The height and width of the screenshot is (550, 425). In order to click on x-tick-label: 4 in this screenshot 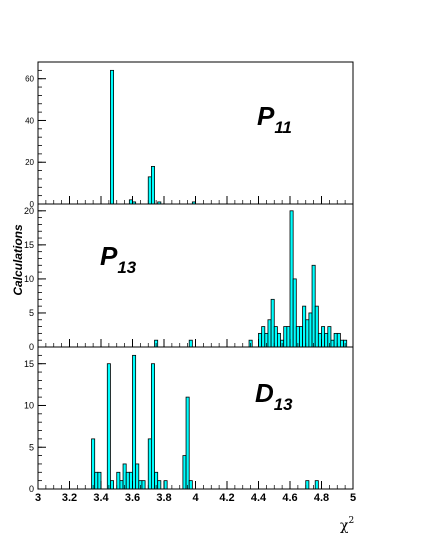, I will do `click(195, 498)`.